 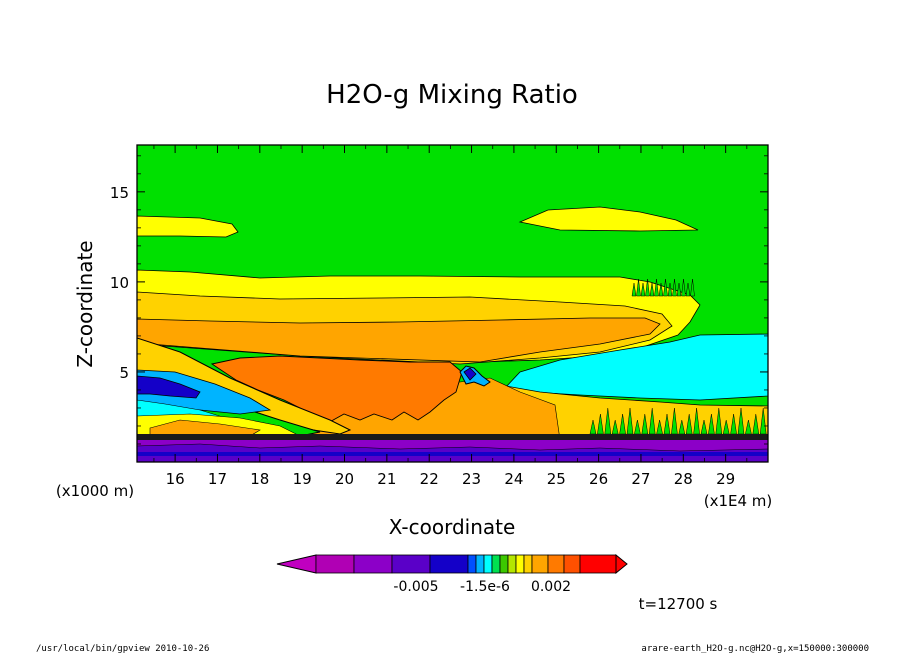 I want to click on colorbar-tick-label-1: -0.005, so click(x=415, y=587).